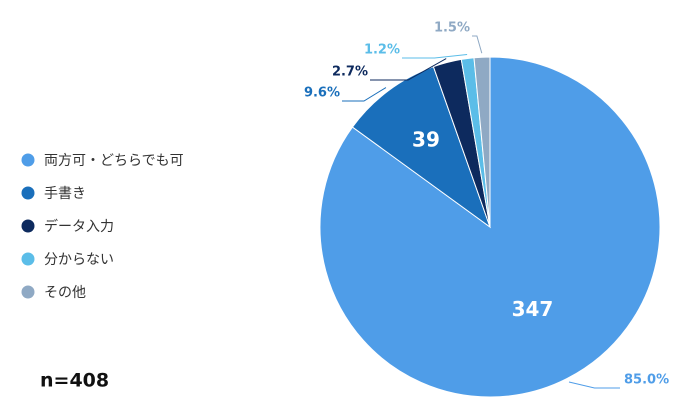 Image resolution: width=700 pixels, height=420 pixels. What do you see at coordinates (79, 226) in the screenshot?
I see `legend-label: データ入力` at bounding box center [79, 226].